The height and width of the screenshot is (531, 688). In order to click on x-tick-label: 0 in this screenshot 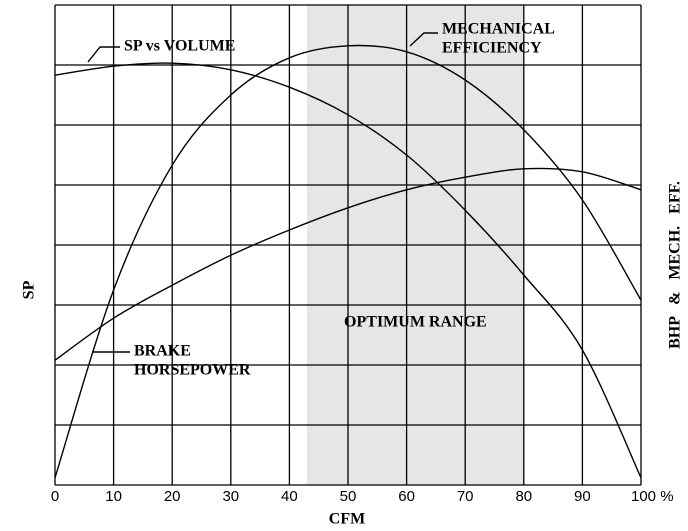, I will do `click(55, 496)`.